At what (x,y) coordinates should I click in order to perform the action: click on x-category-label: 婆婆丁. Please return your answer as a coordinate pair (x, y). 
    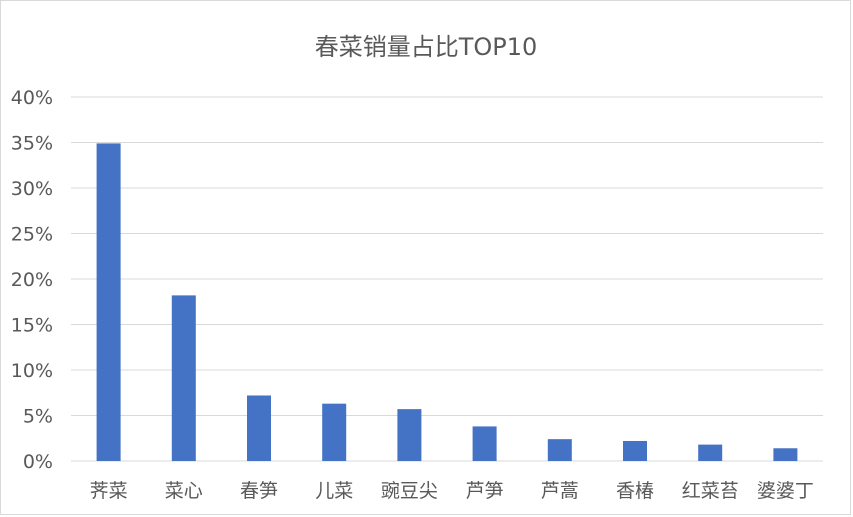
    Looking at the image, I should click on (785, 491).